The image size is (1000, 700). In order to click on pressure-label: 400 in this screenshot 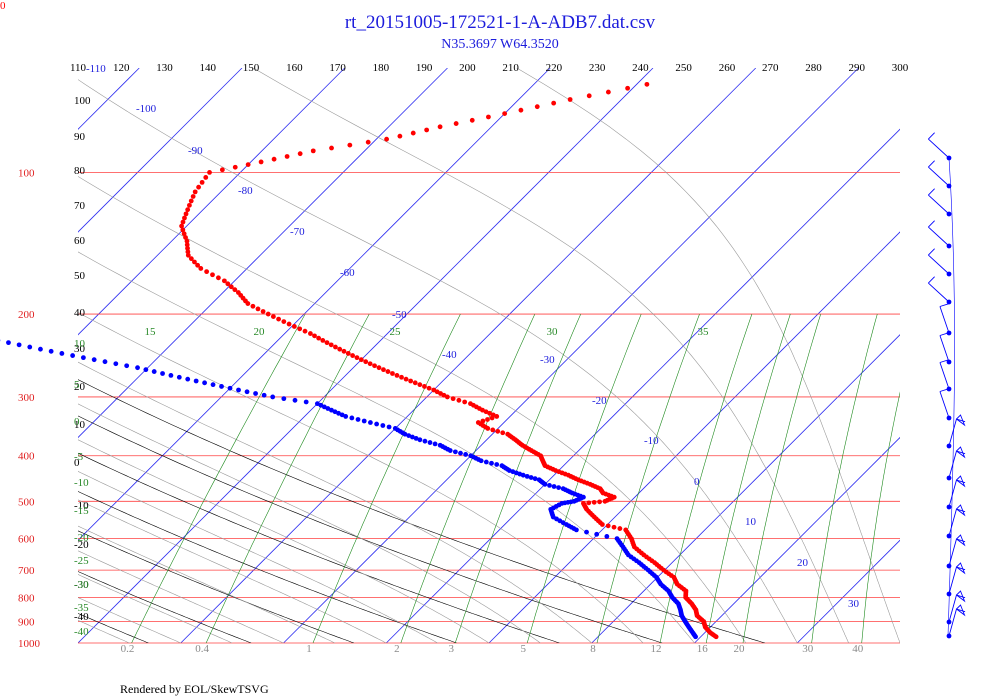, I will do `click(26, 457)`.